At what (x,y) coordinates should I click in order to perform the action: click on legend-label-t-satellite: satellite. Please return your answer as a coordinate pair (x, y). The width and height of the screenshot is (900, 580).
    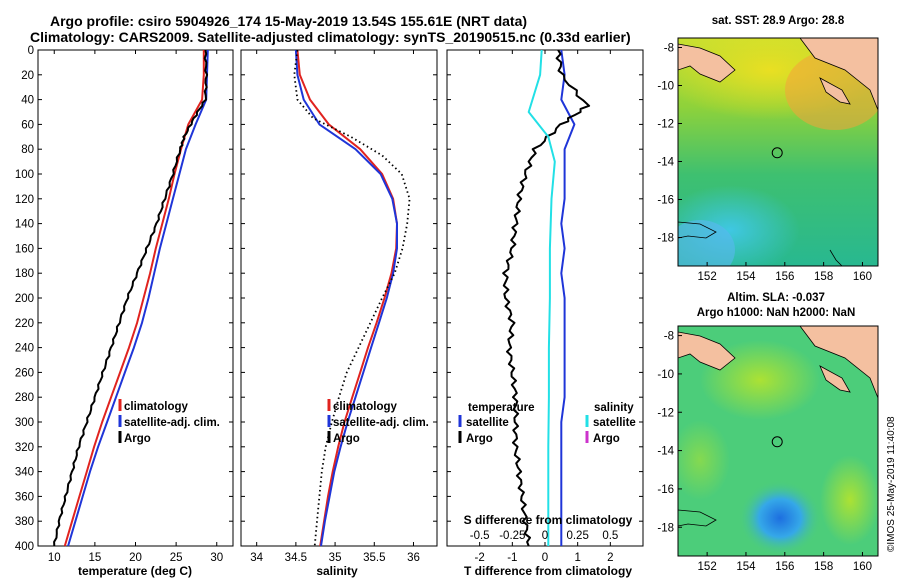
    Looking at the image, I should click on (487, 423).